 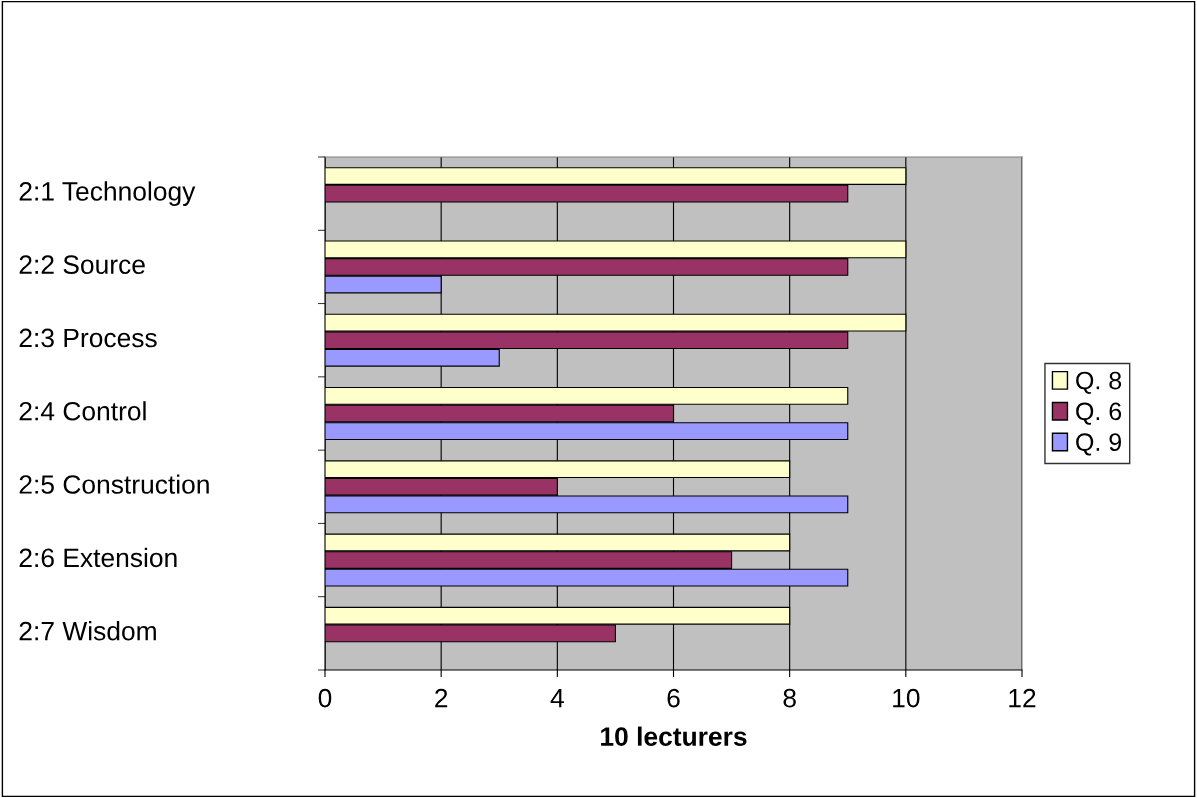 What do you see at coordinates (98, 557) in the screenshot?
I see `y-tick-label: 2:6 Extension` at bounding box center [98, 557].